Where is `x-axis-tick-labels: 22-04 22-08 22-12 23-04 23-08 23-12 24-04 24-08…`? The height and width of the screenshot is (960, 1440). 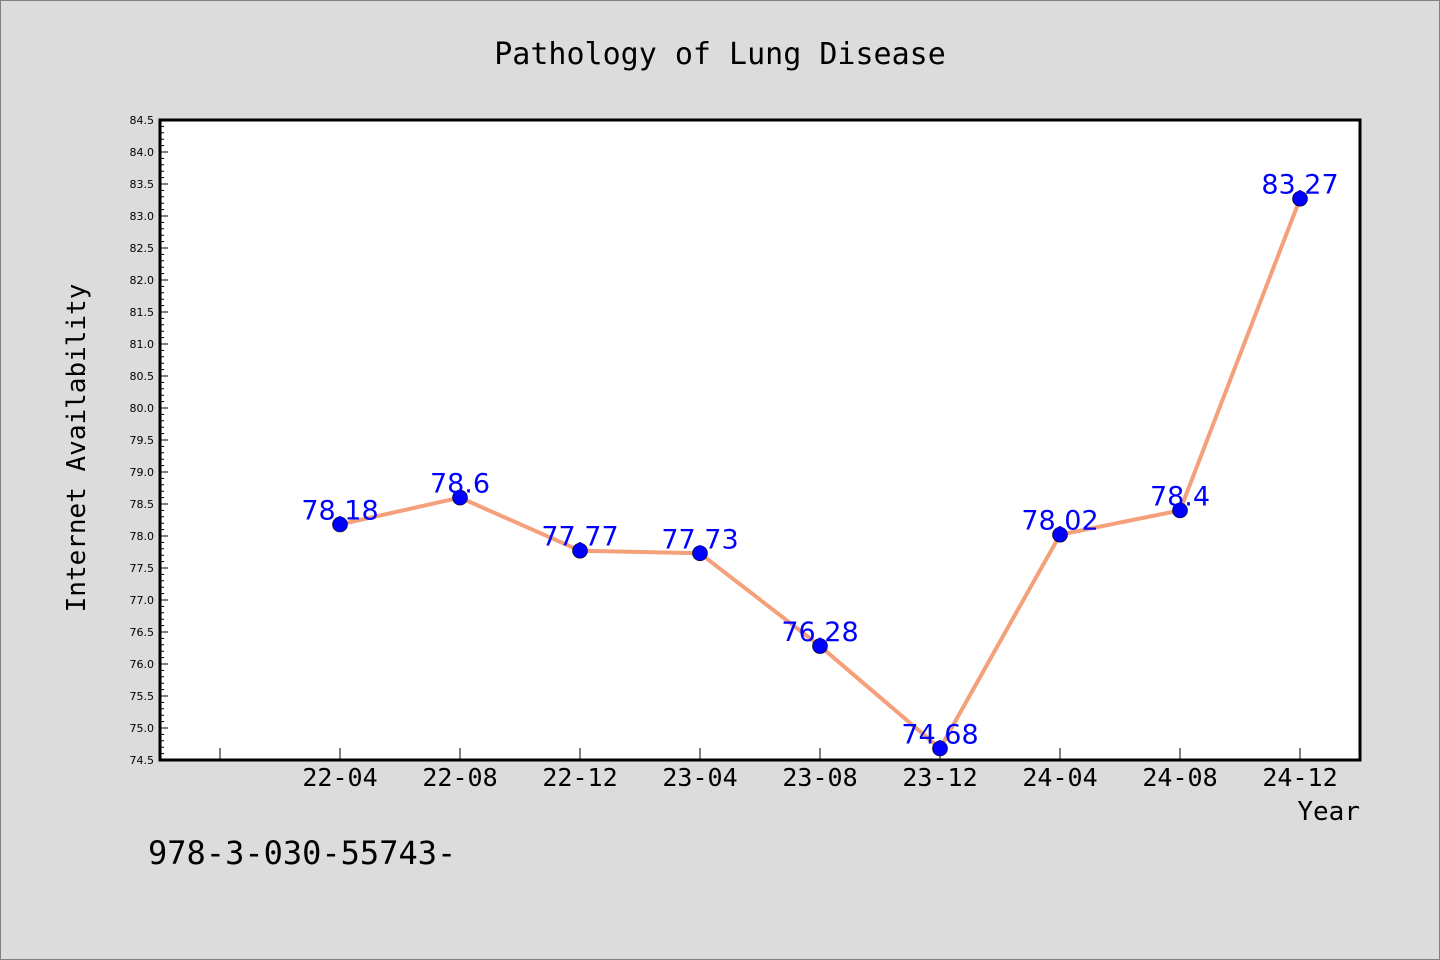 x-axis-tick-labels: 22-04 22-08 22-12 23-04 23-08 23-12 24-04 24-08… is located at coordinates (819, 777).